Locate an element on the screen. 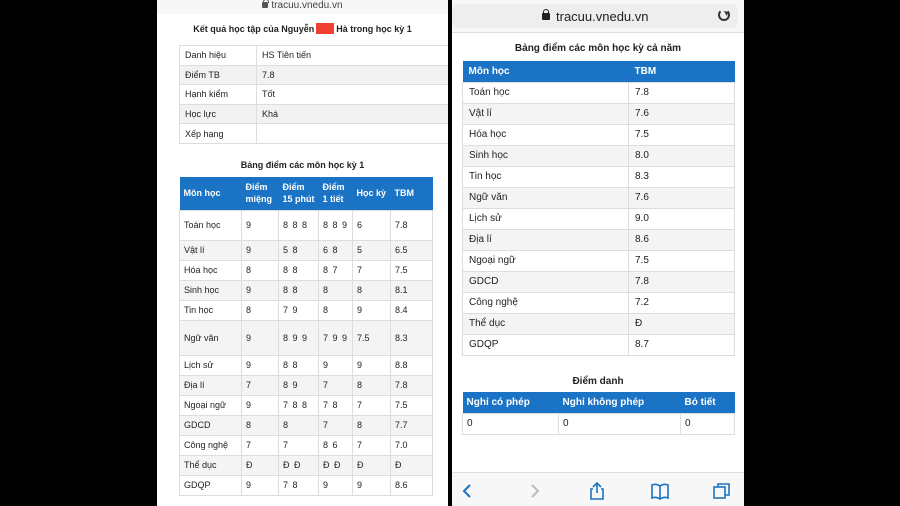 This screenshot has height=506, width=900. table-cell: 8.4 is located at coordinates (411, 310).